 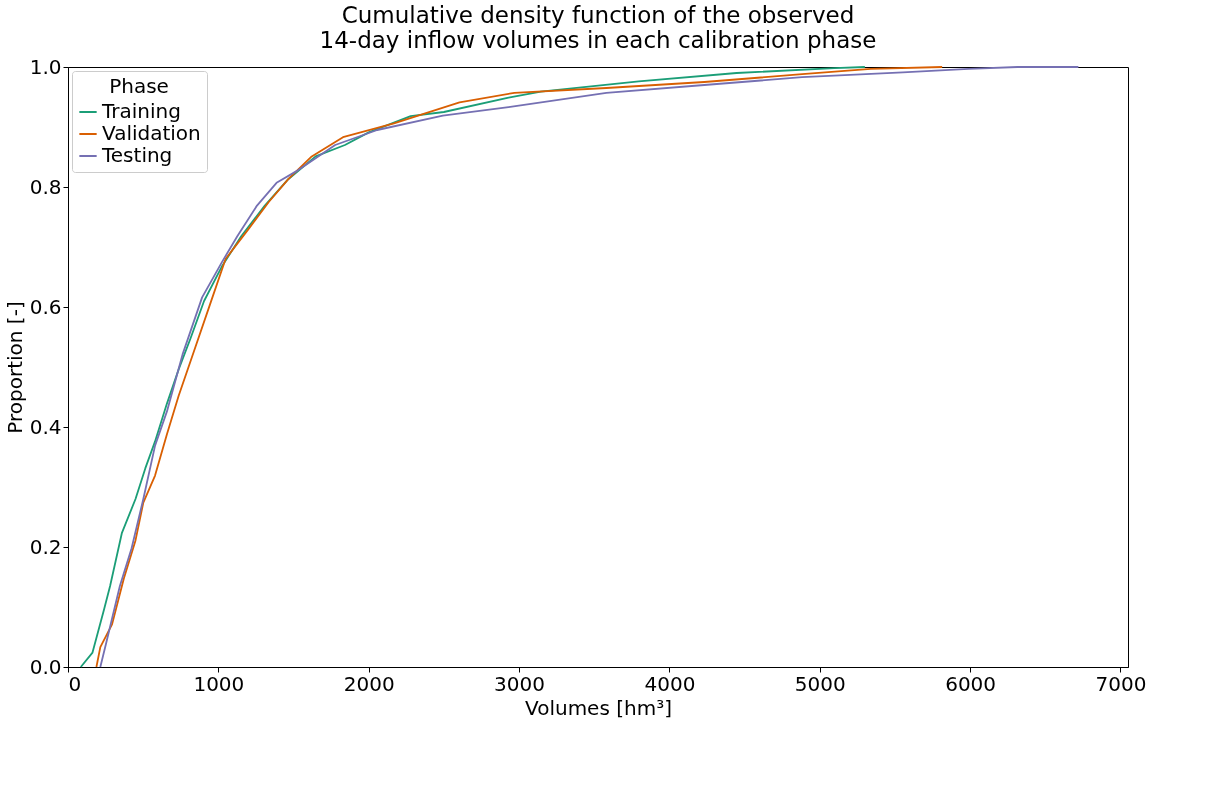 What do you see at coordinates (971, 683) in the screenshot?
I see `x-tick-label: 6000` at bounding box center [971, 683].